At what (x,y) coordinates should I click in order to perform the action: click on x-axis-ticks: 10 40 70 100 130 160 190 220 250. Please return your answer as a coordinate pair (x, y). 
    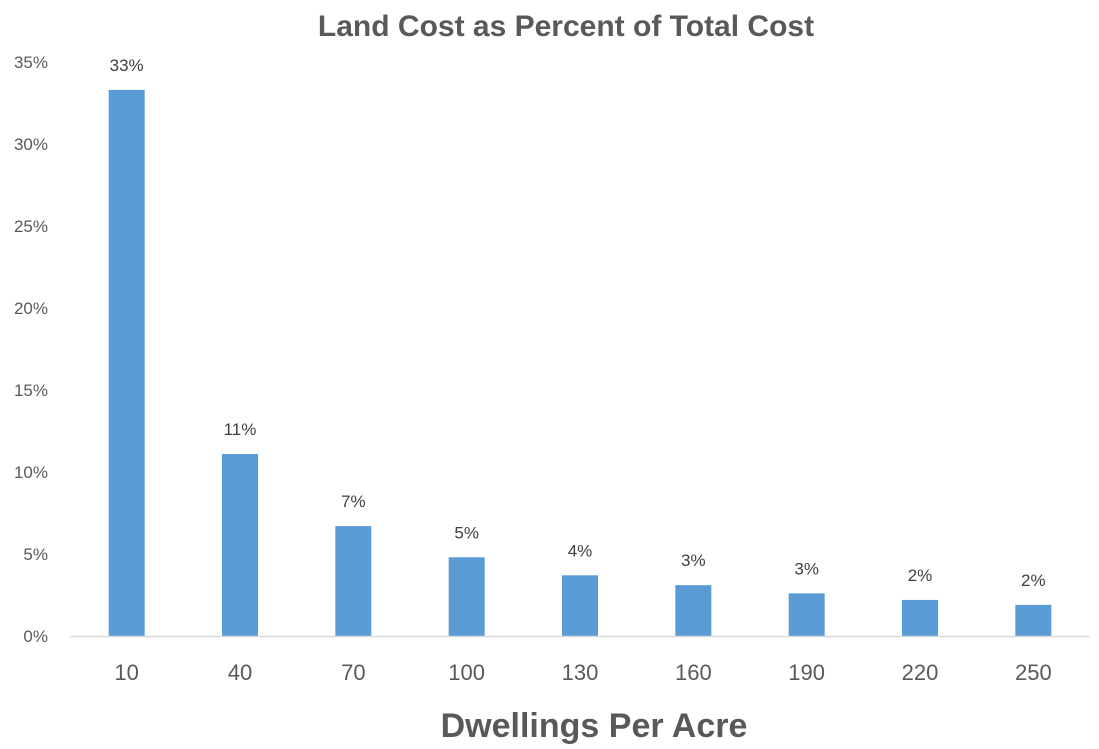
    Looking at the image, I should click on (582, 672).